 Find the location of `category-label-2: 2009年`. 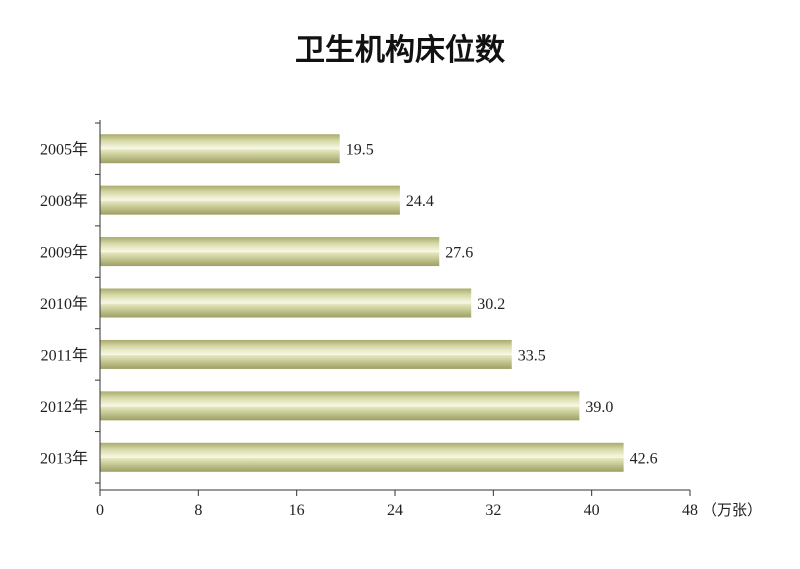

category-label-2: 2009年 is located at coordinates (64, 253).